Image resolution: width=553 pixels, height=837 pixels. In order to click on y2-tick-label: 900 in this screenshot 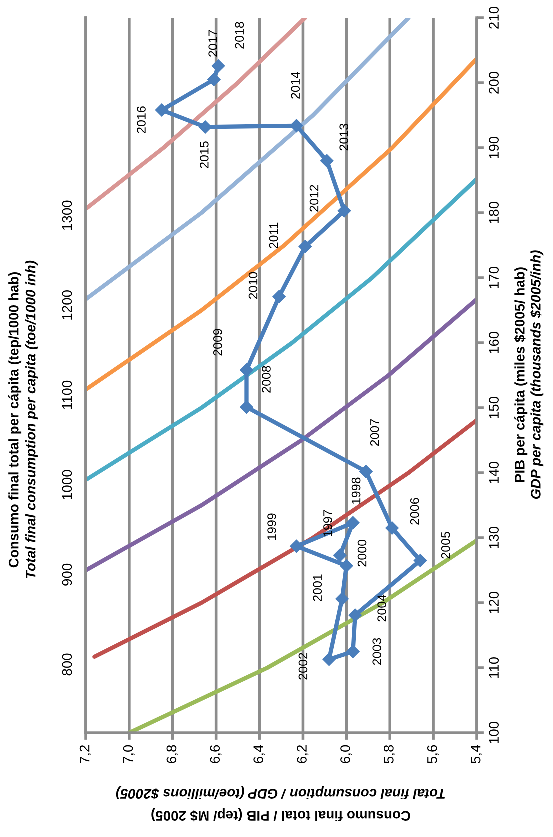, I will do `click(67, 575)`.